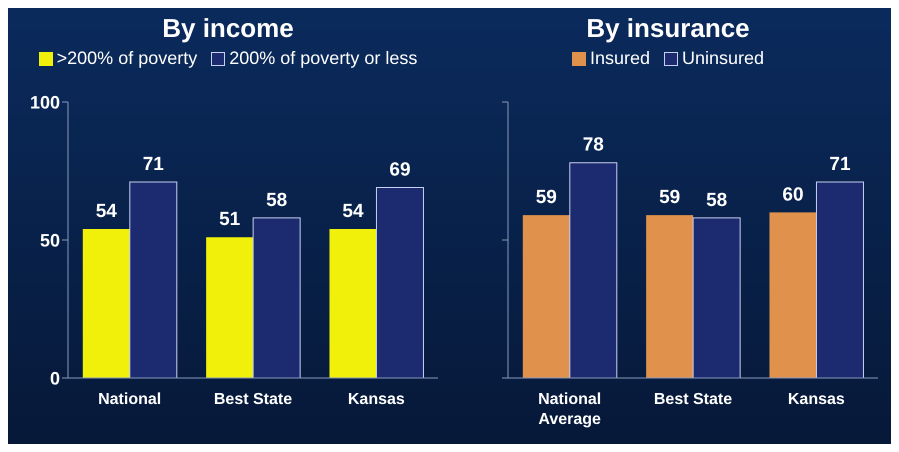 The image size is (899, 452). What do you see at coordinates (620, 58) in the screenshot?
I see `legend-label: Insured` at bounding box center [620, 58].